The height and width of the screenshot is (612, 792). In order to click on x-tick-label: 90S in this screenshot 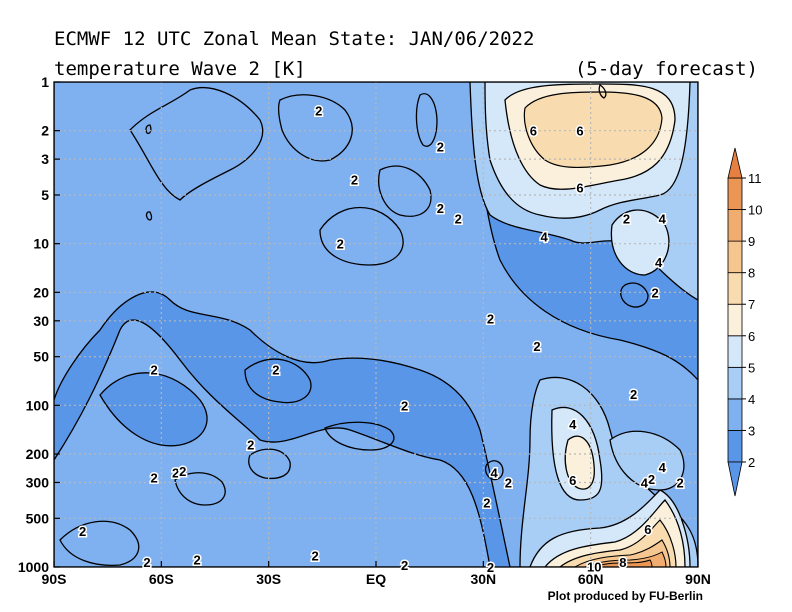, I will do `click(54, 579)`.